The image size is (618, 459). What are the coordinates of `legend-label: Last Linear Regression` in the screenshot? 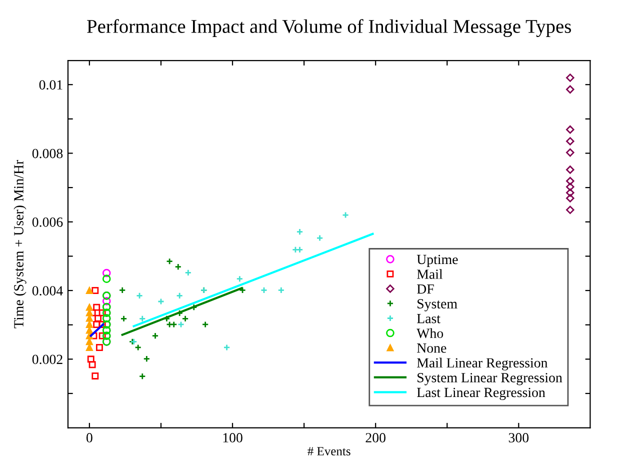 It's located at (481, 394).